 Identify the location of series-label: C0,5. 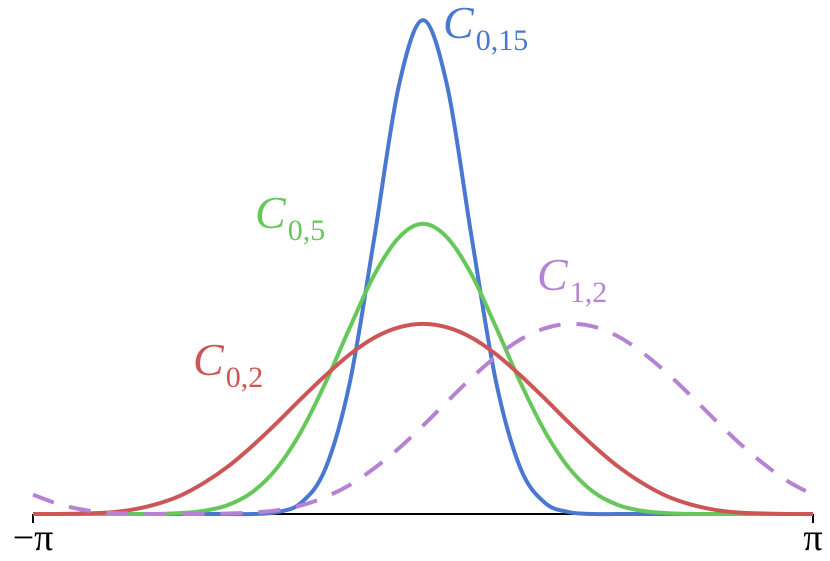
(290, 217).